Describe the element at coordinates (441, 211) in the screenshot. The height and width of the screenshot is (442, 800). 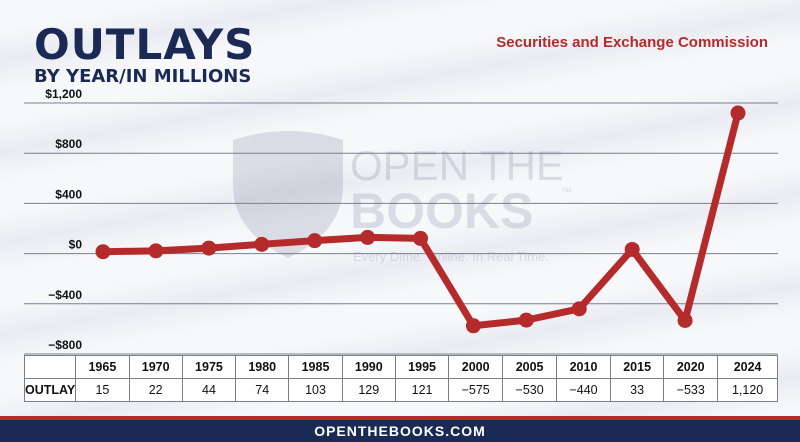
I see `watermark-line2: BOOKS` at that location.